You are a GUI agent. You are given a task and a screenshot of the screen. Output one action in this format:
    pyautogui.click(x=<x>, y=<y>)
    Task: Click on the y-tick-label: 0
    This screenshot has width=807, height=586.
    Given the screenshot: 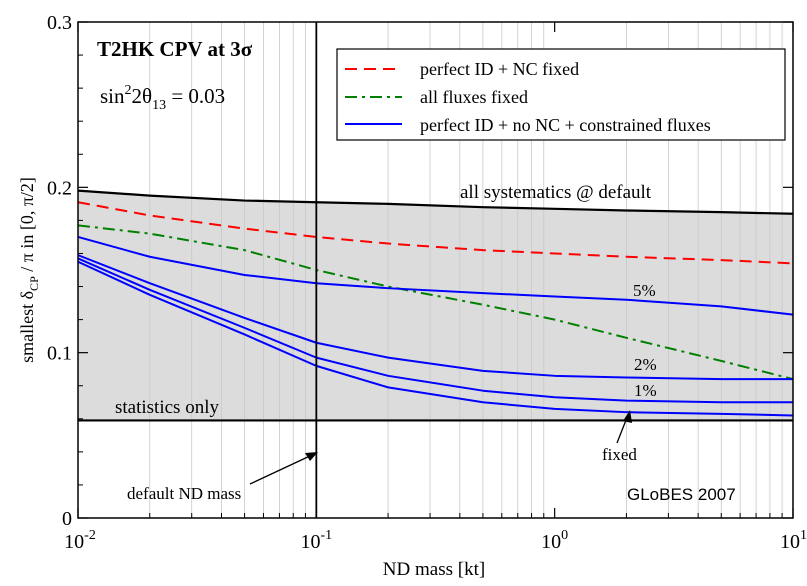 What is the action you would take?
    pyautogui.click(x=67, y=519)
    